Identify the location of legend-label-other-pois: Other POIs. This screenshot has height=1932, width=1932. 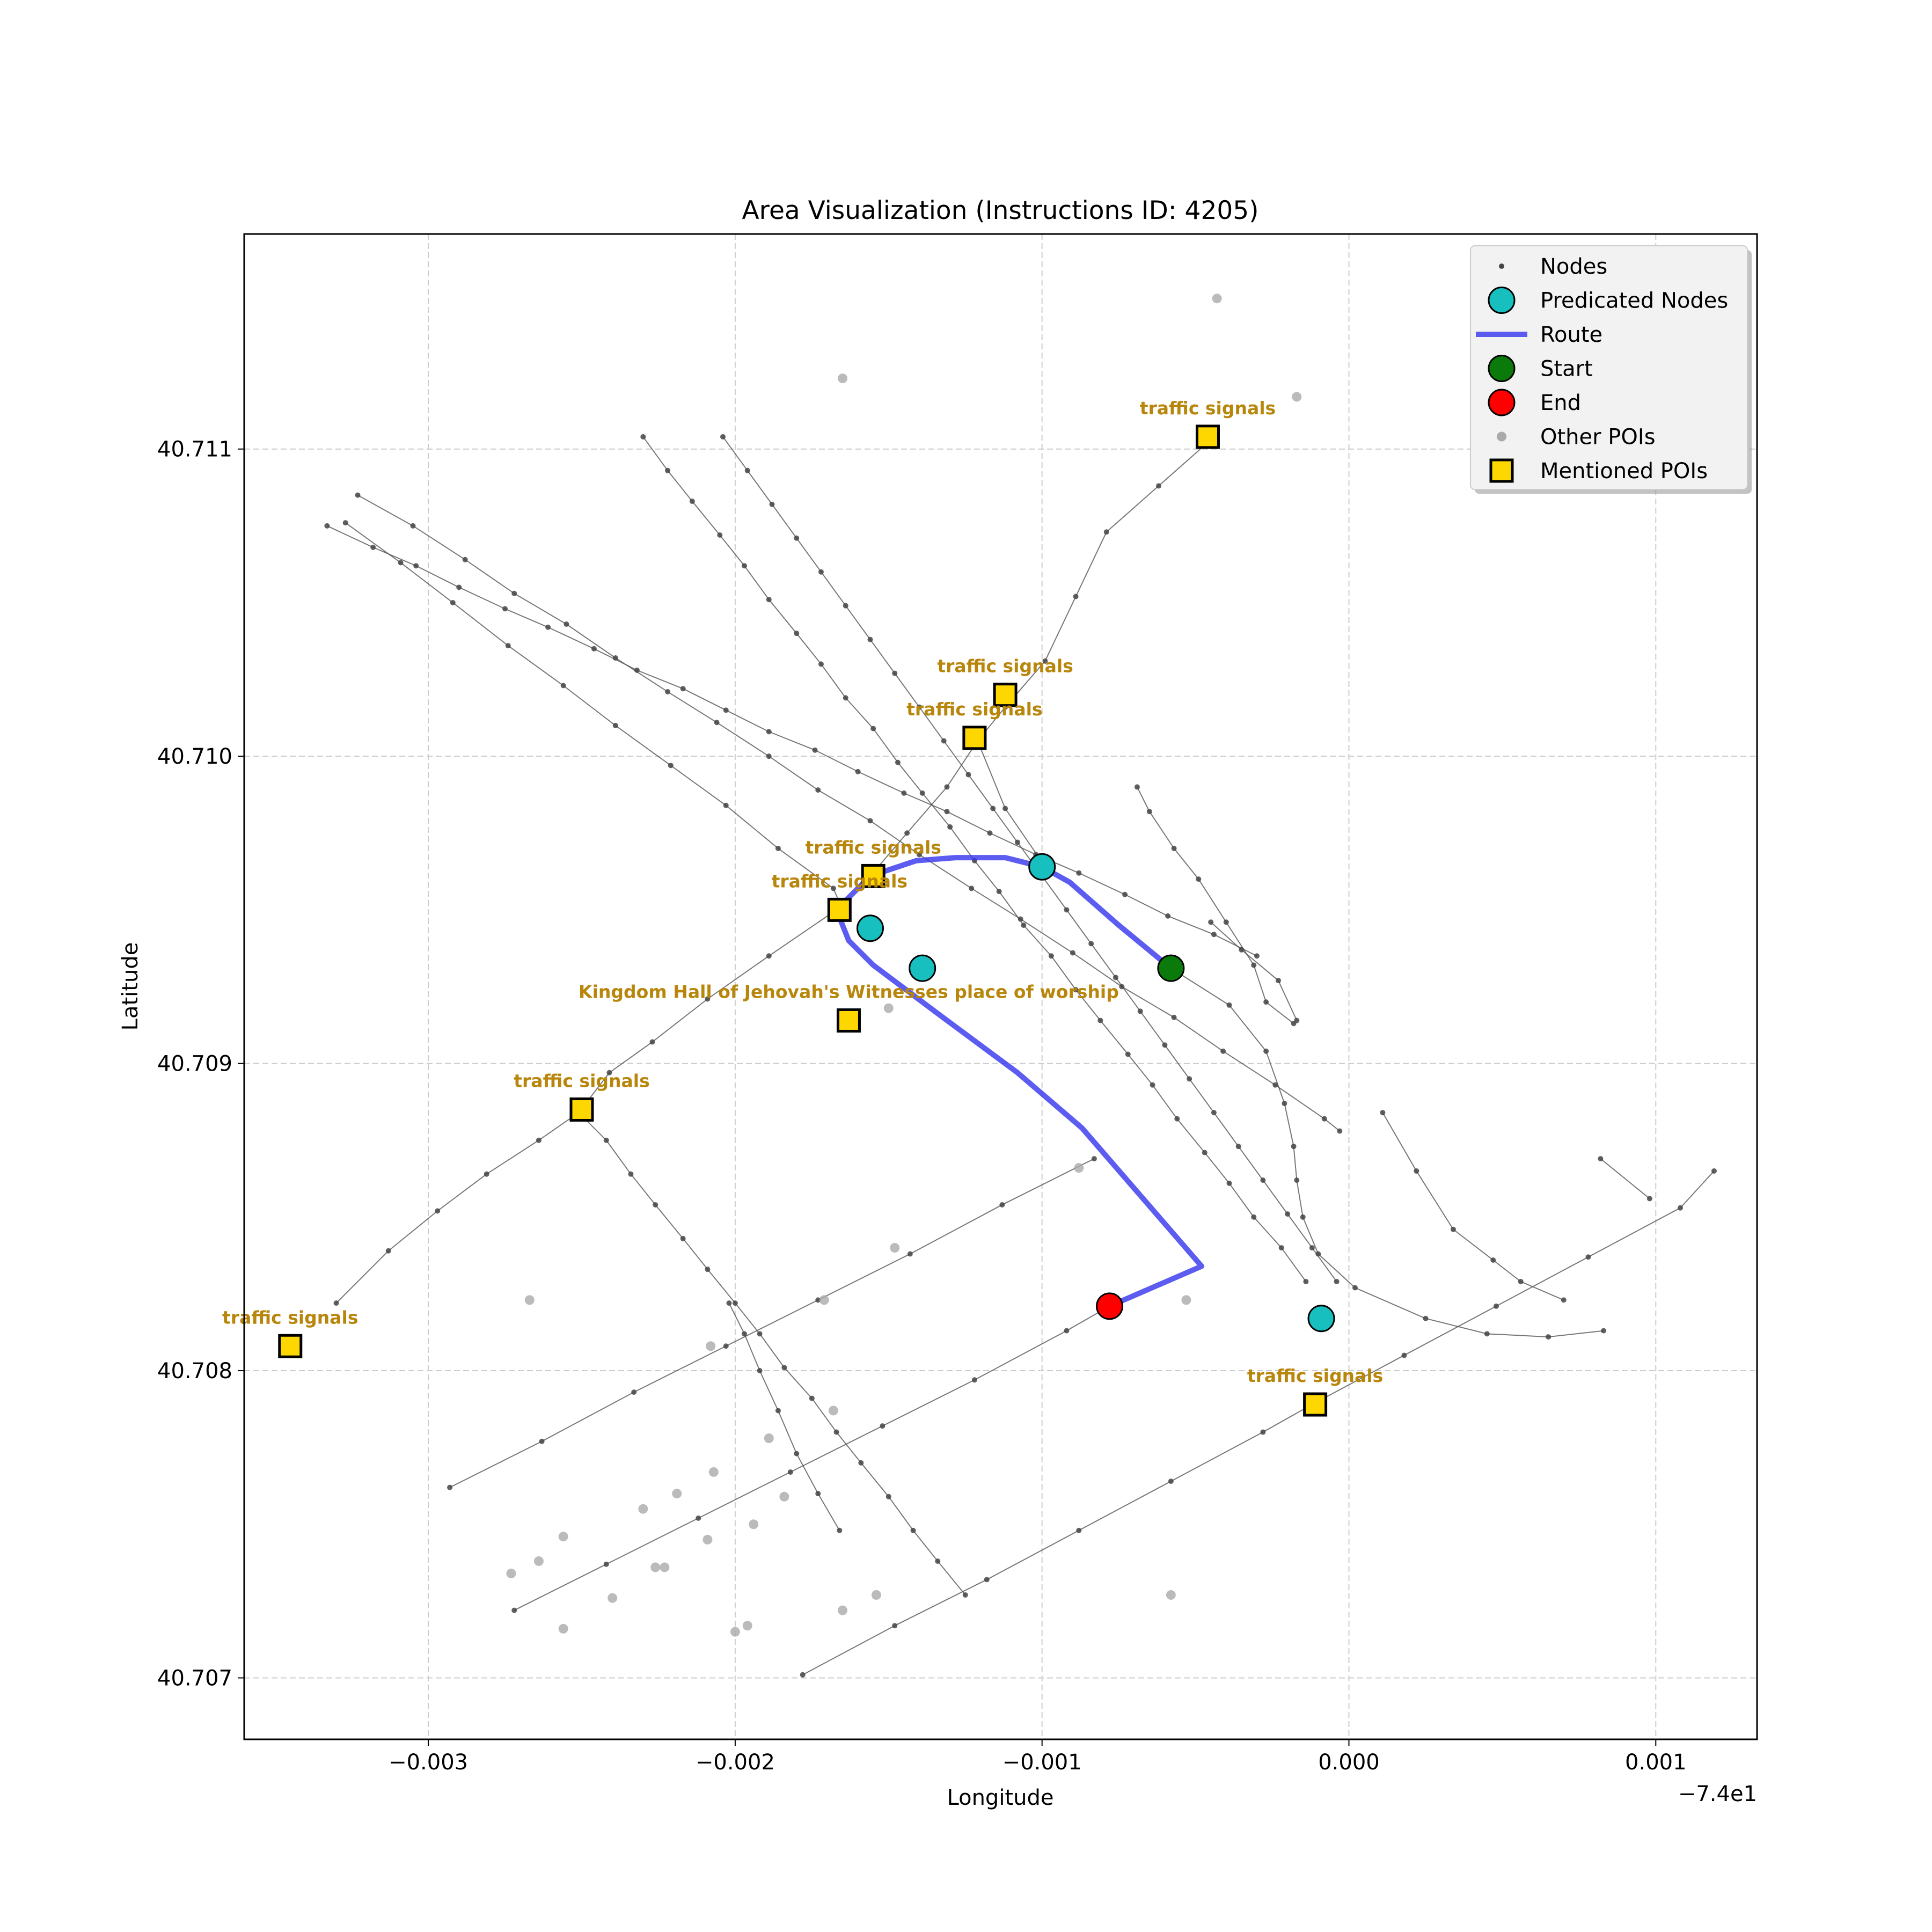
(1598, 437).